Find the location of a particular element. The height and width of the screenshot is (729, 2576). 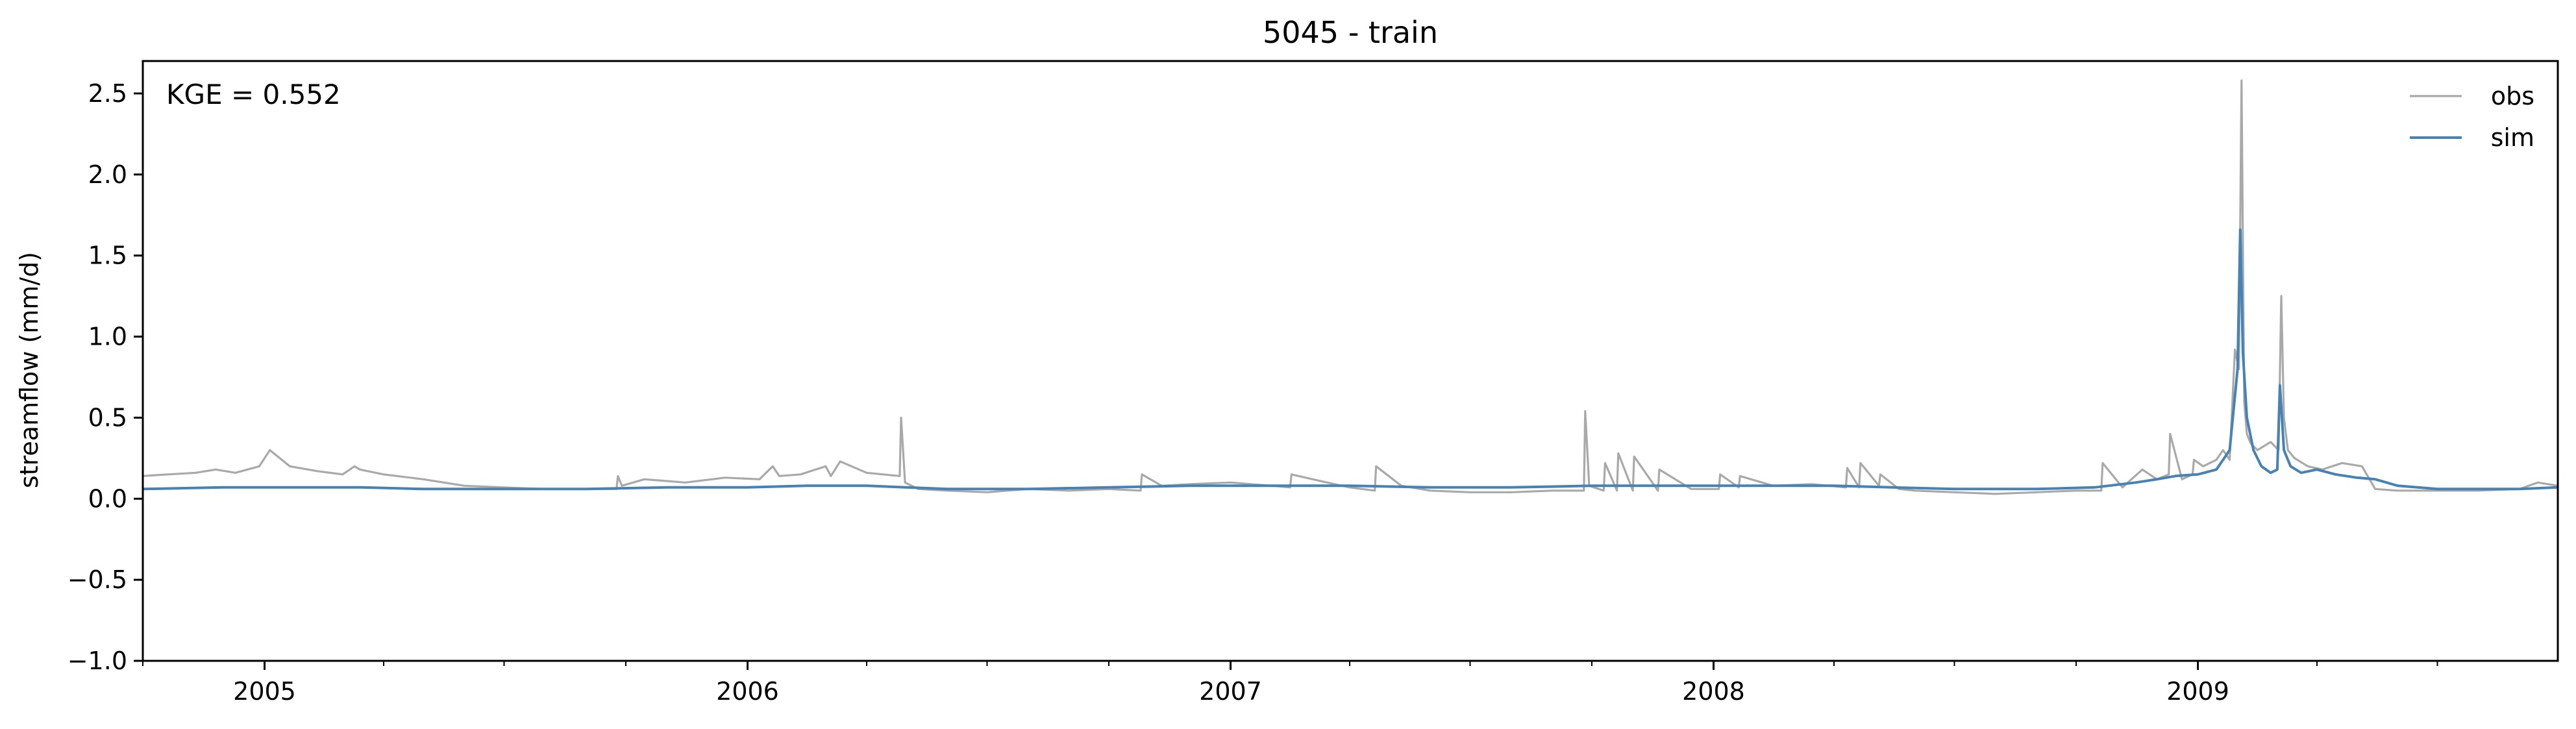

x-axis: 2005 2006 2007 2008 2009 is located at coordinates (1290, 683).